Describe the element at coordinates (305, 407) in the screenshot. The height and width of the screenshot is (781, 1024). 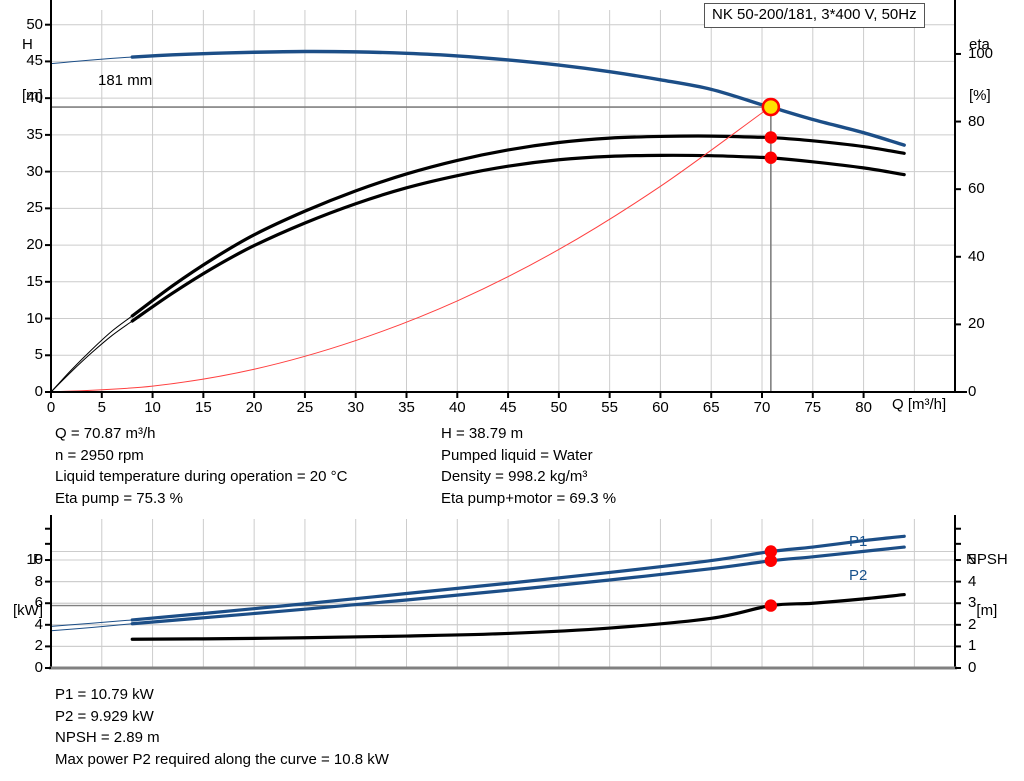
I see `q-tick-label: 25` at that location.